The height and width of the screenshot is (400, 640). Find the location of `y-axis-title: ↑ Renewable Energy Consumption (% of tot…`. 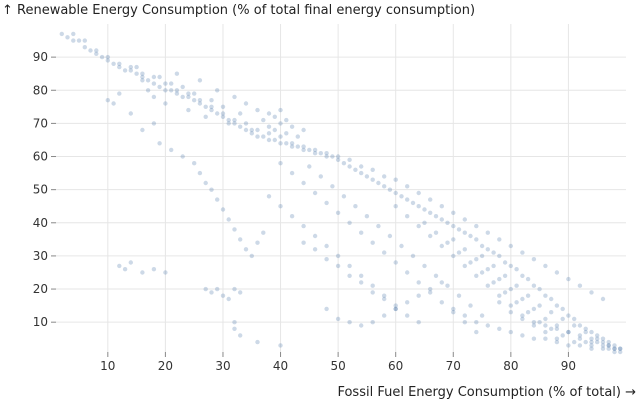

y-axis-title: ↑ Renewable Energy Consumption (% of tot… is located at coordinates (238, 10).